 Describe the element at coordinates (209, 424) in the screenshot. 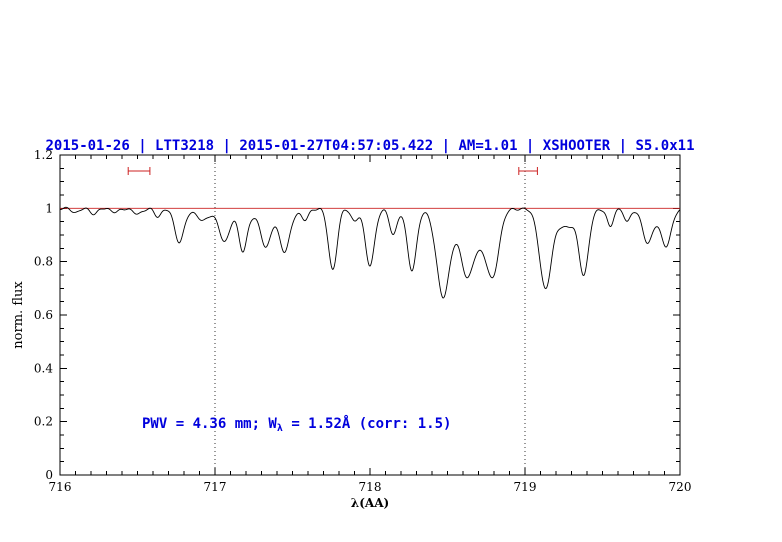

I see `annotation-pre: PWV = 4.36 mm; W` at that location.